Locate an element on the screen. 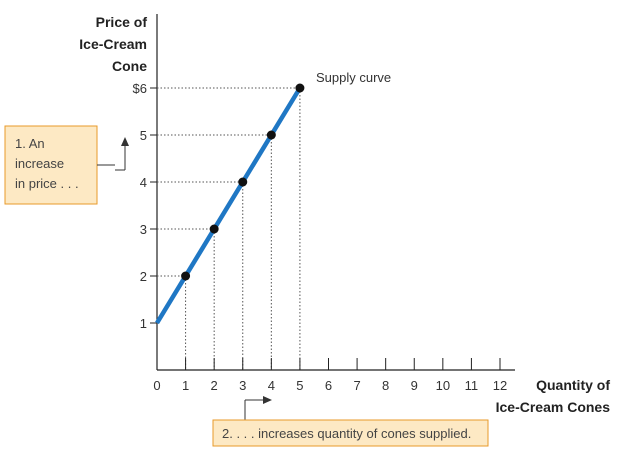 This screenshot has height=453, width=625. x-tick-label: 6 is located at coordinates (328, 385).